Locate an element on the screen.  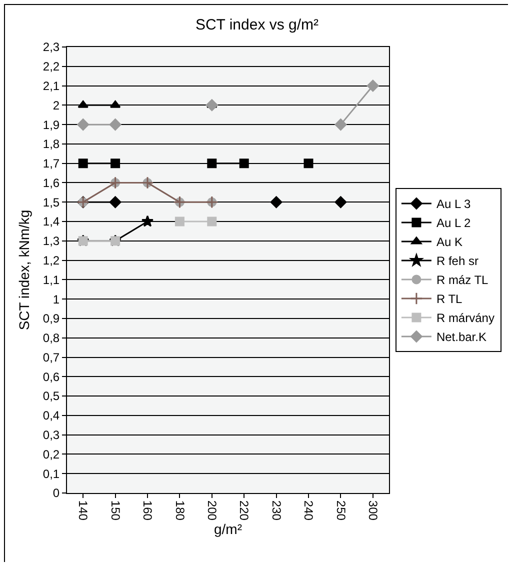
y-tick-label: 0,3 is located at coordinates (51, 435).